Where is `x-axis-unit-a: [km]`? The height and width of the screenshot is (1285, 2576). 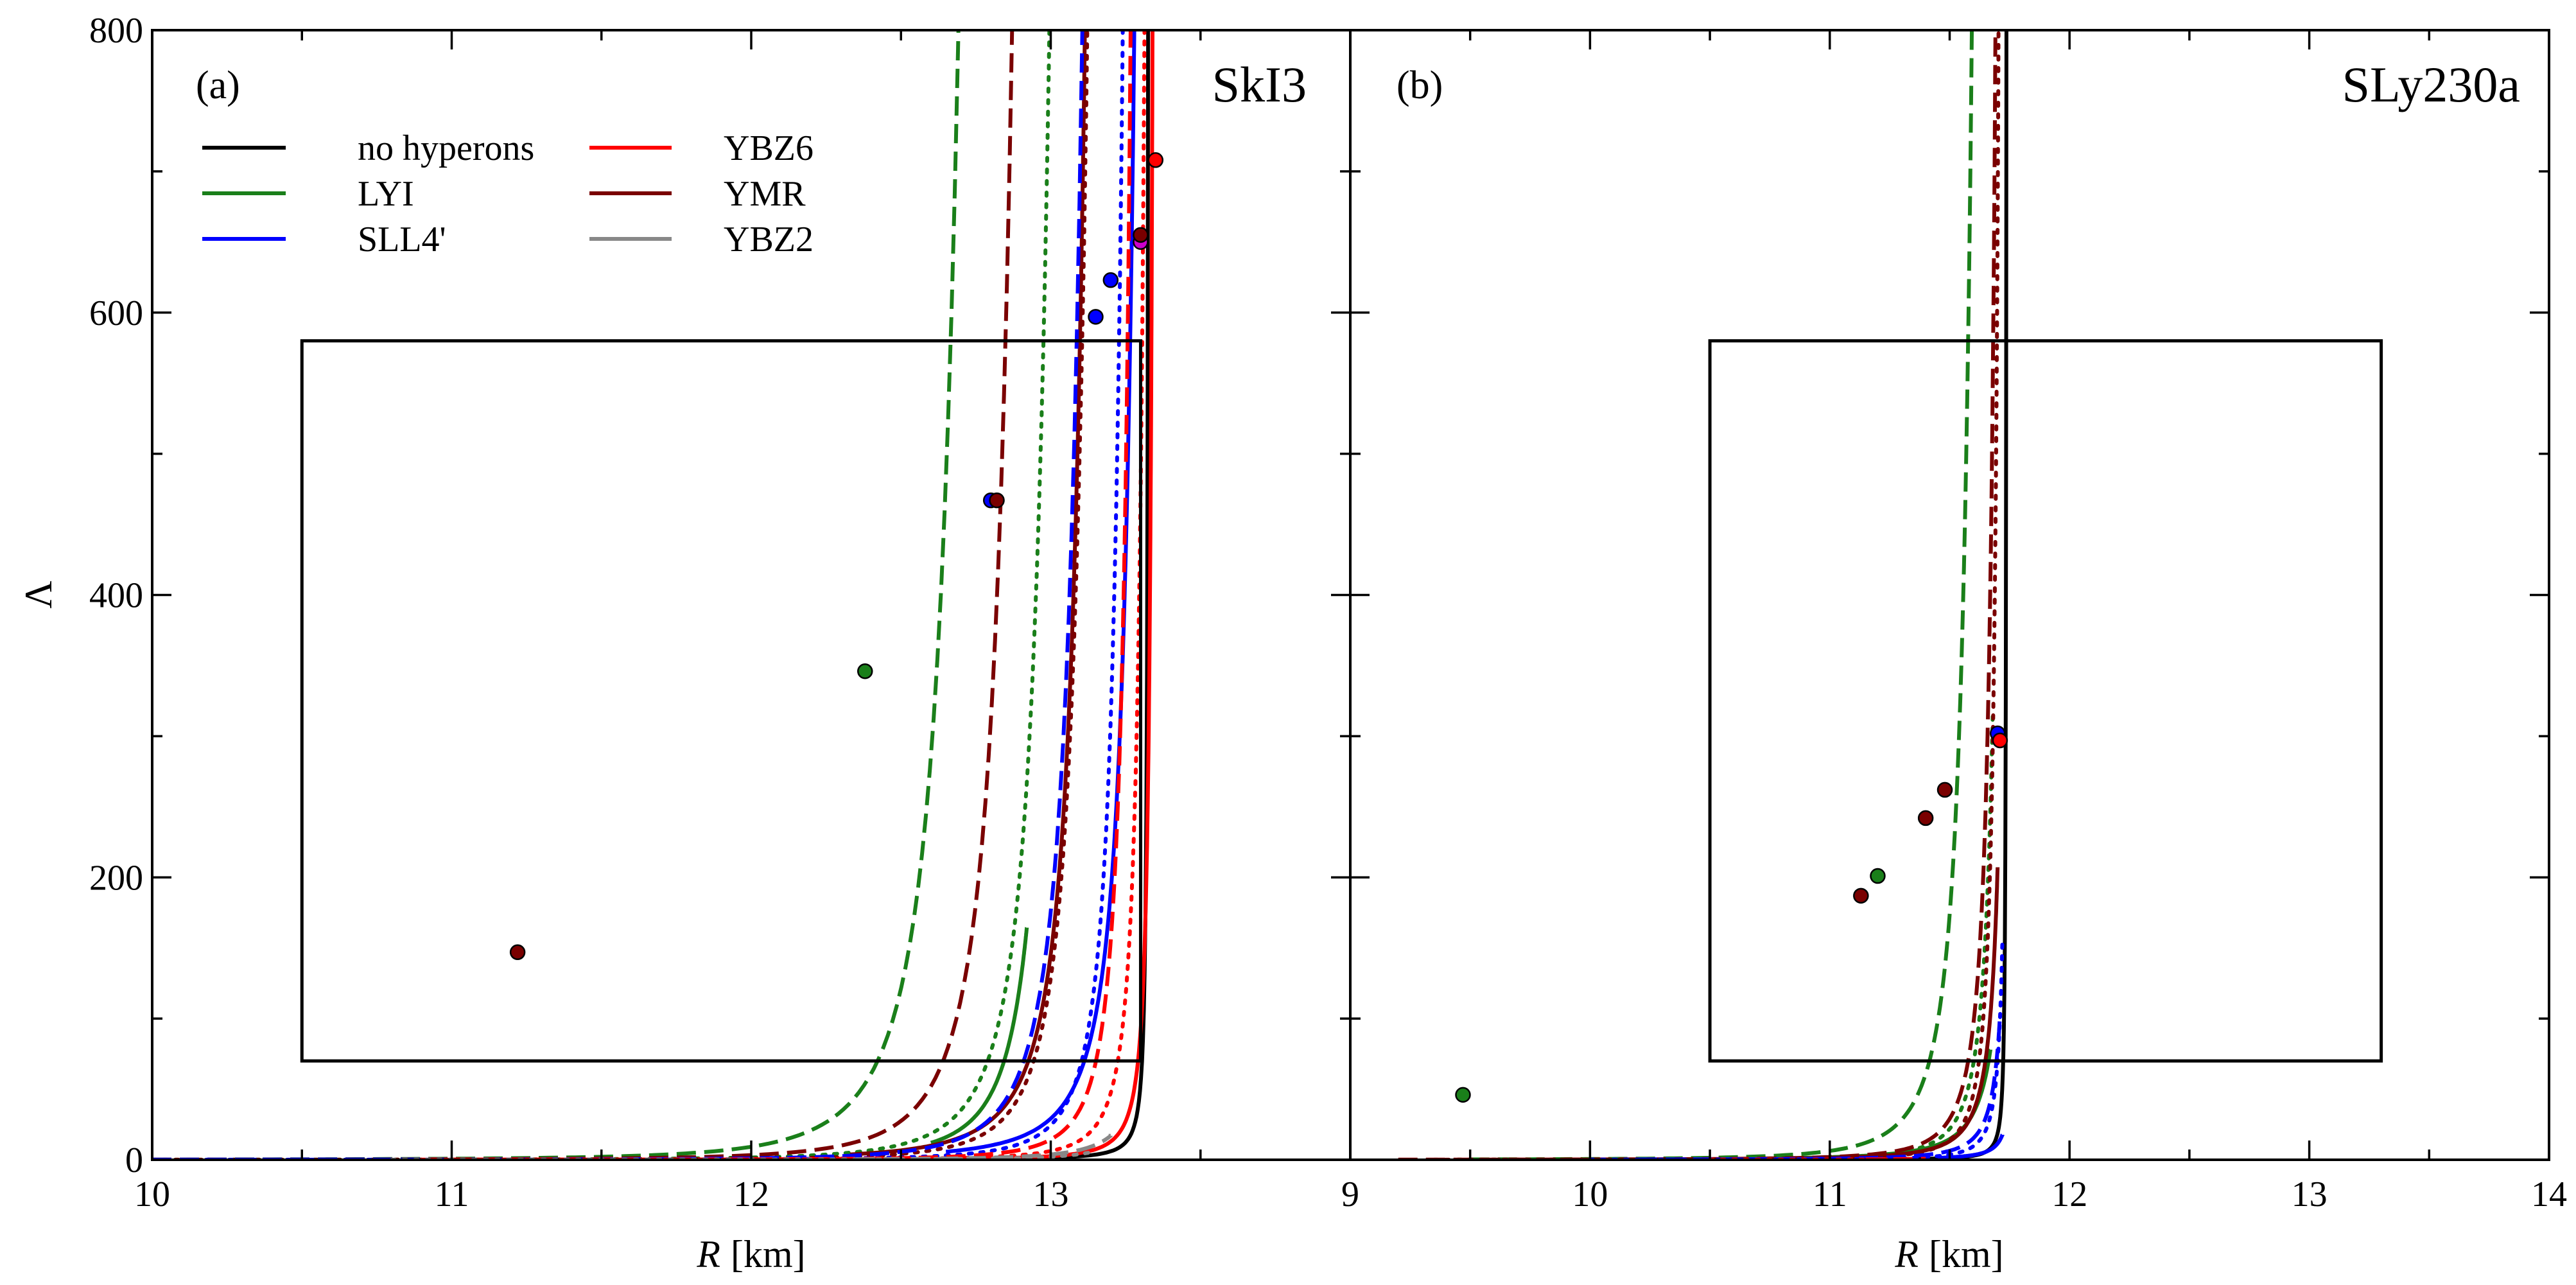
x-axis-unit-a: [km] is located at coordinates (768, 1254).